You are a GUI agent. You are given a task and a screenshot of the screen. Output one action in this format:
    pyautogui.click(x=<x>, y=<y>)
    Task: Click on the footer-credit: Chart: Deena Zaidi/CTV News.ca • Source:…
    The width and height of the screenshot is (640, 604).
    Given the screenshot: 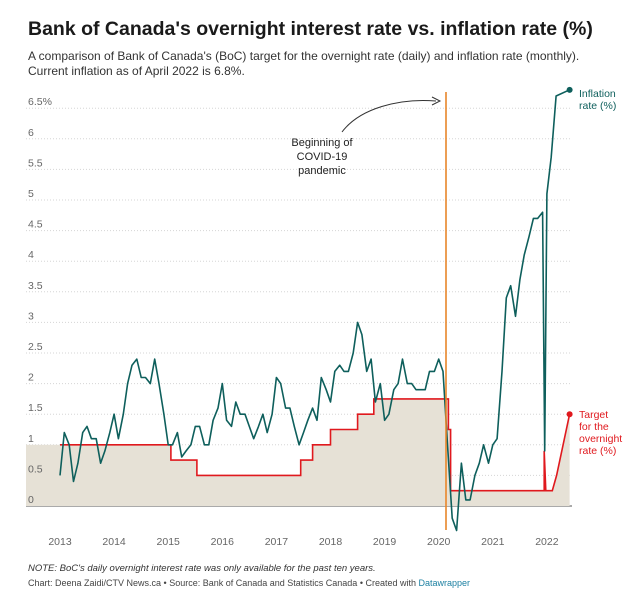 What is the action you would take?
    pyautogui.click(x=249, y=583)
    